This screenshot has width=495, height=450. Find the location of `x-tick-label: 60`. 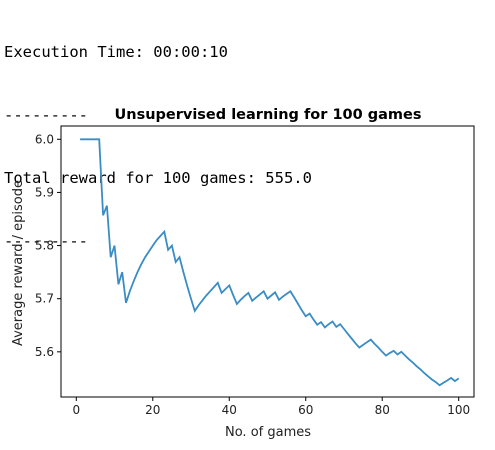

x-tick-label: 60 is located at coordinates (305, 410).